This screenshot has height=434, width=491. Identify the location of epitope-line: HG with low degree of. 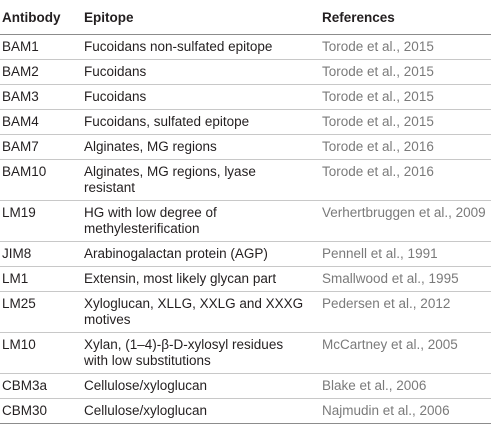
(150, 212).